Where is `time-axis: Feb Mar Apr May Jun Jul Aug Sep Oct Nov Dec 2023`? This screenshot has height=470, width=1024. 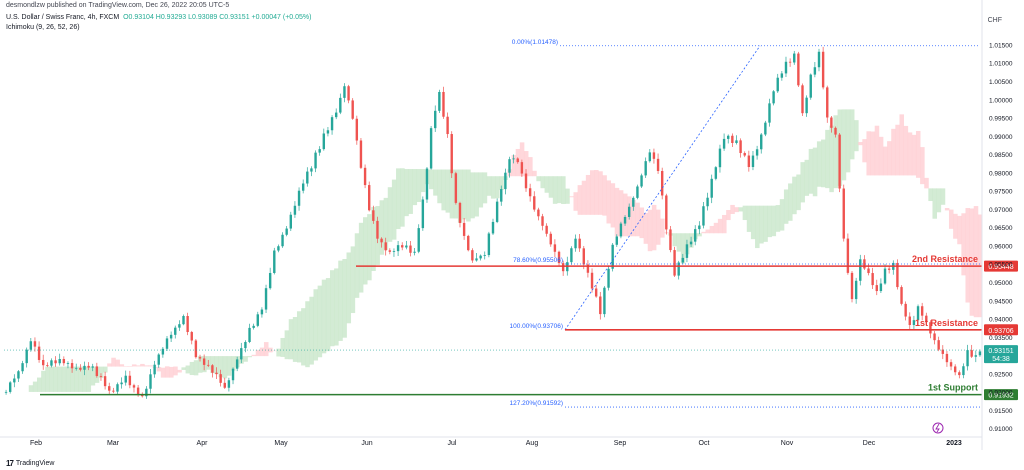 time-axis: Feb Mar Apr May Jun Jul Aug Sep Oct Nov Dec 2023 is located at coordinates (491, 434).